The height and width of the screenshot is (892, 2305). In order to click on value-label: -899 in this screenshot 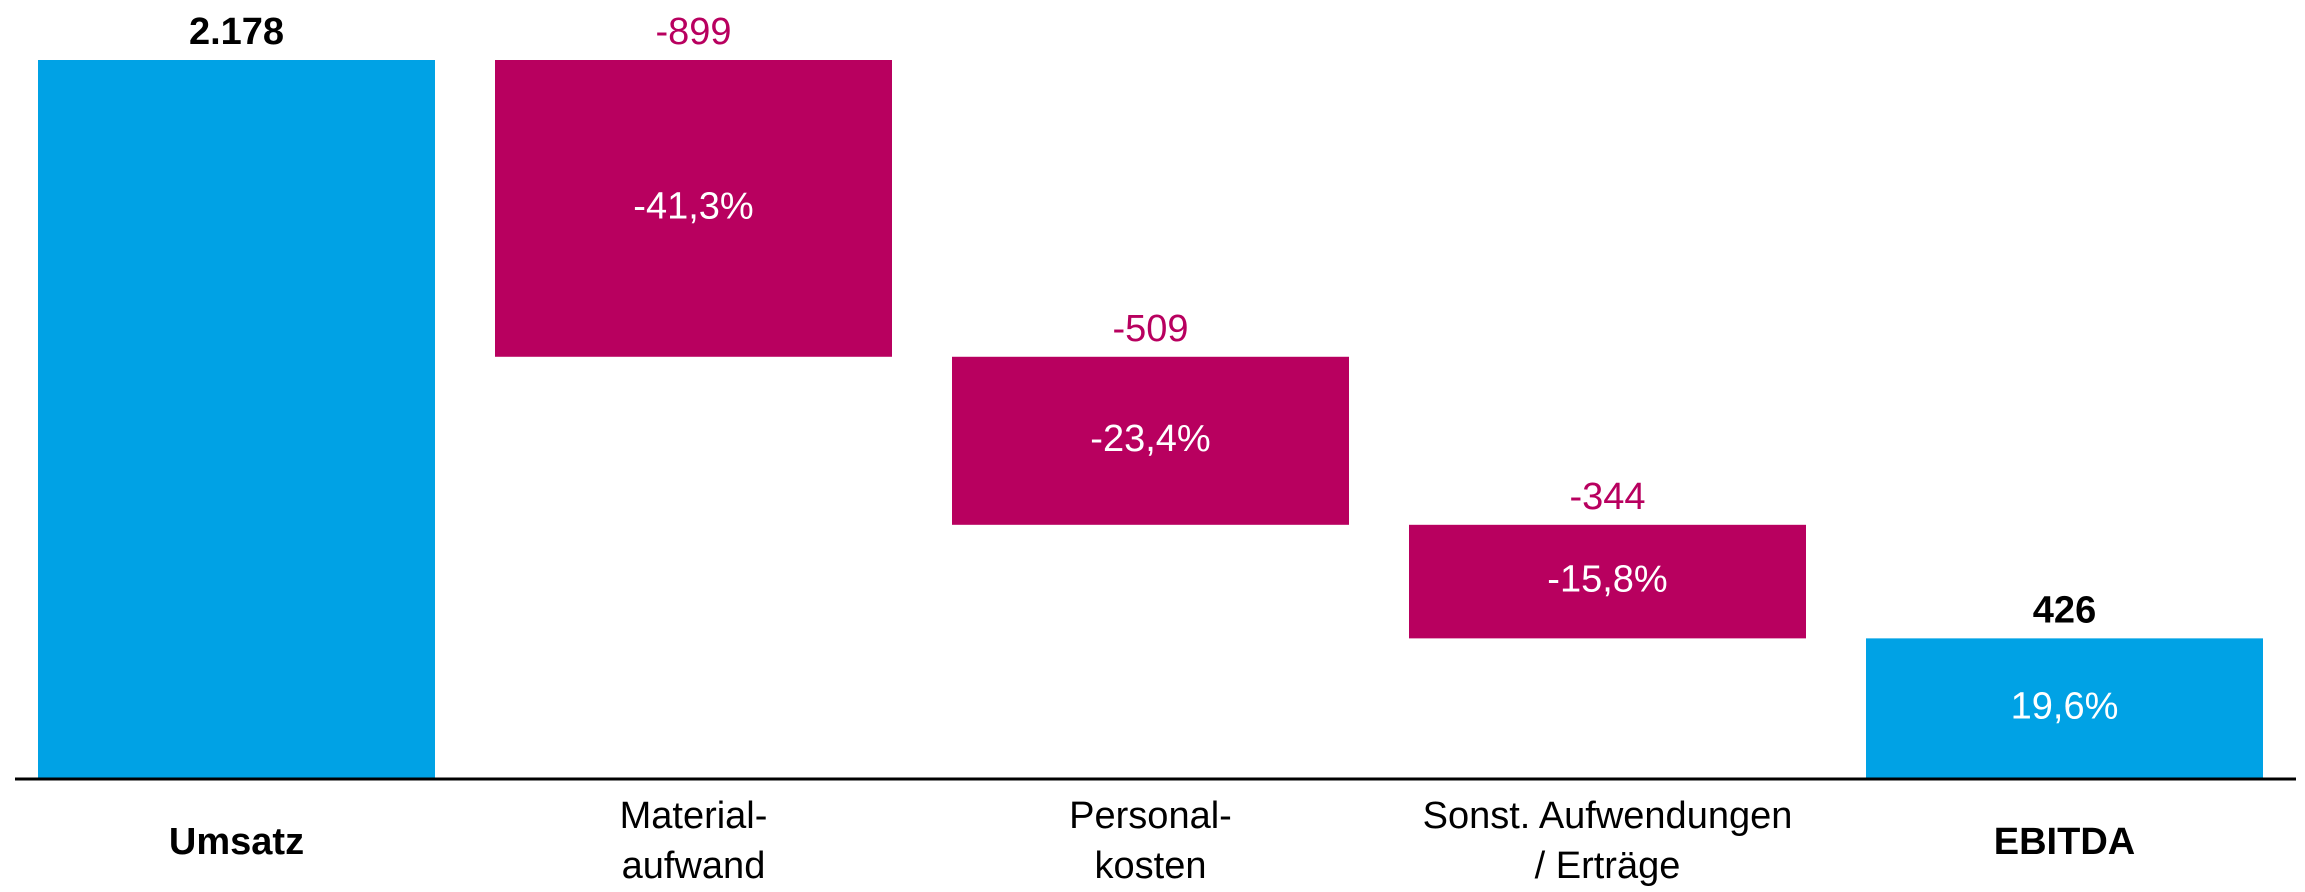, I will do `click(693, 32)`.